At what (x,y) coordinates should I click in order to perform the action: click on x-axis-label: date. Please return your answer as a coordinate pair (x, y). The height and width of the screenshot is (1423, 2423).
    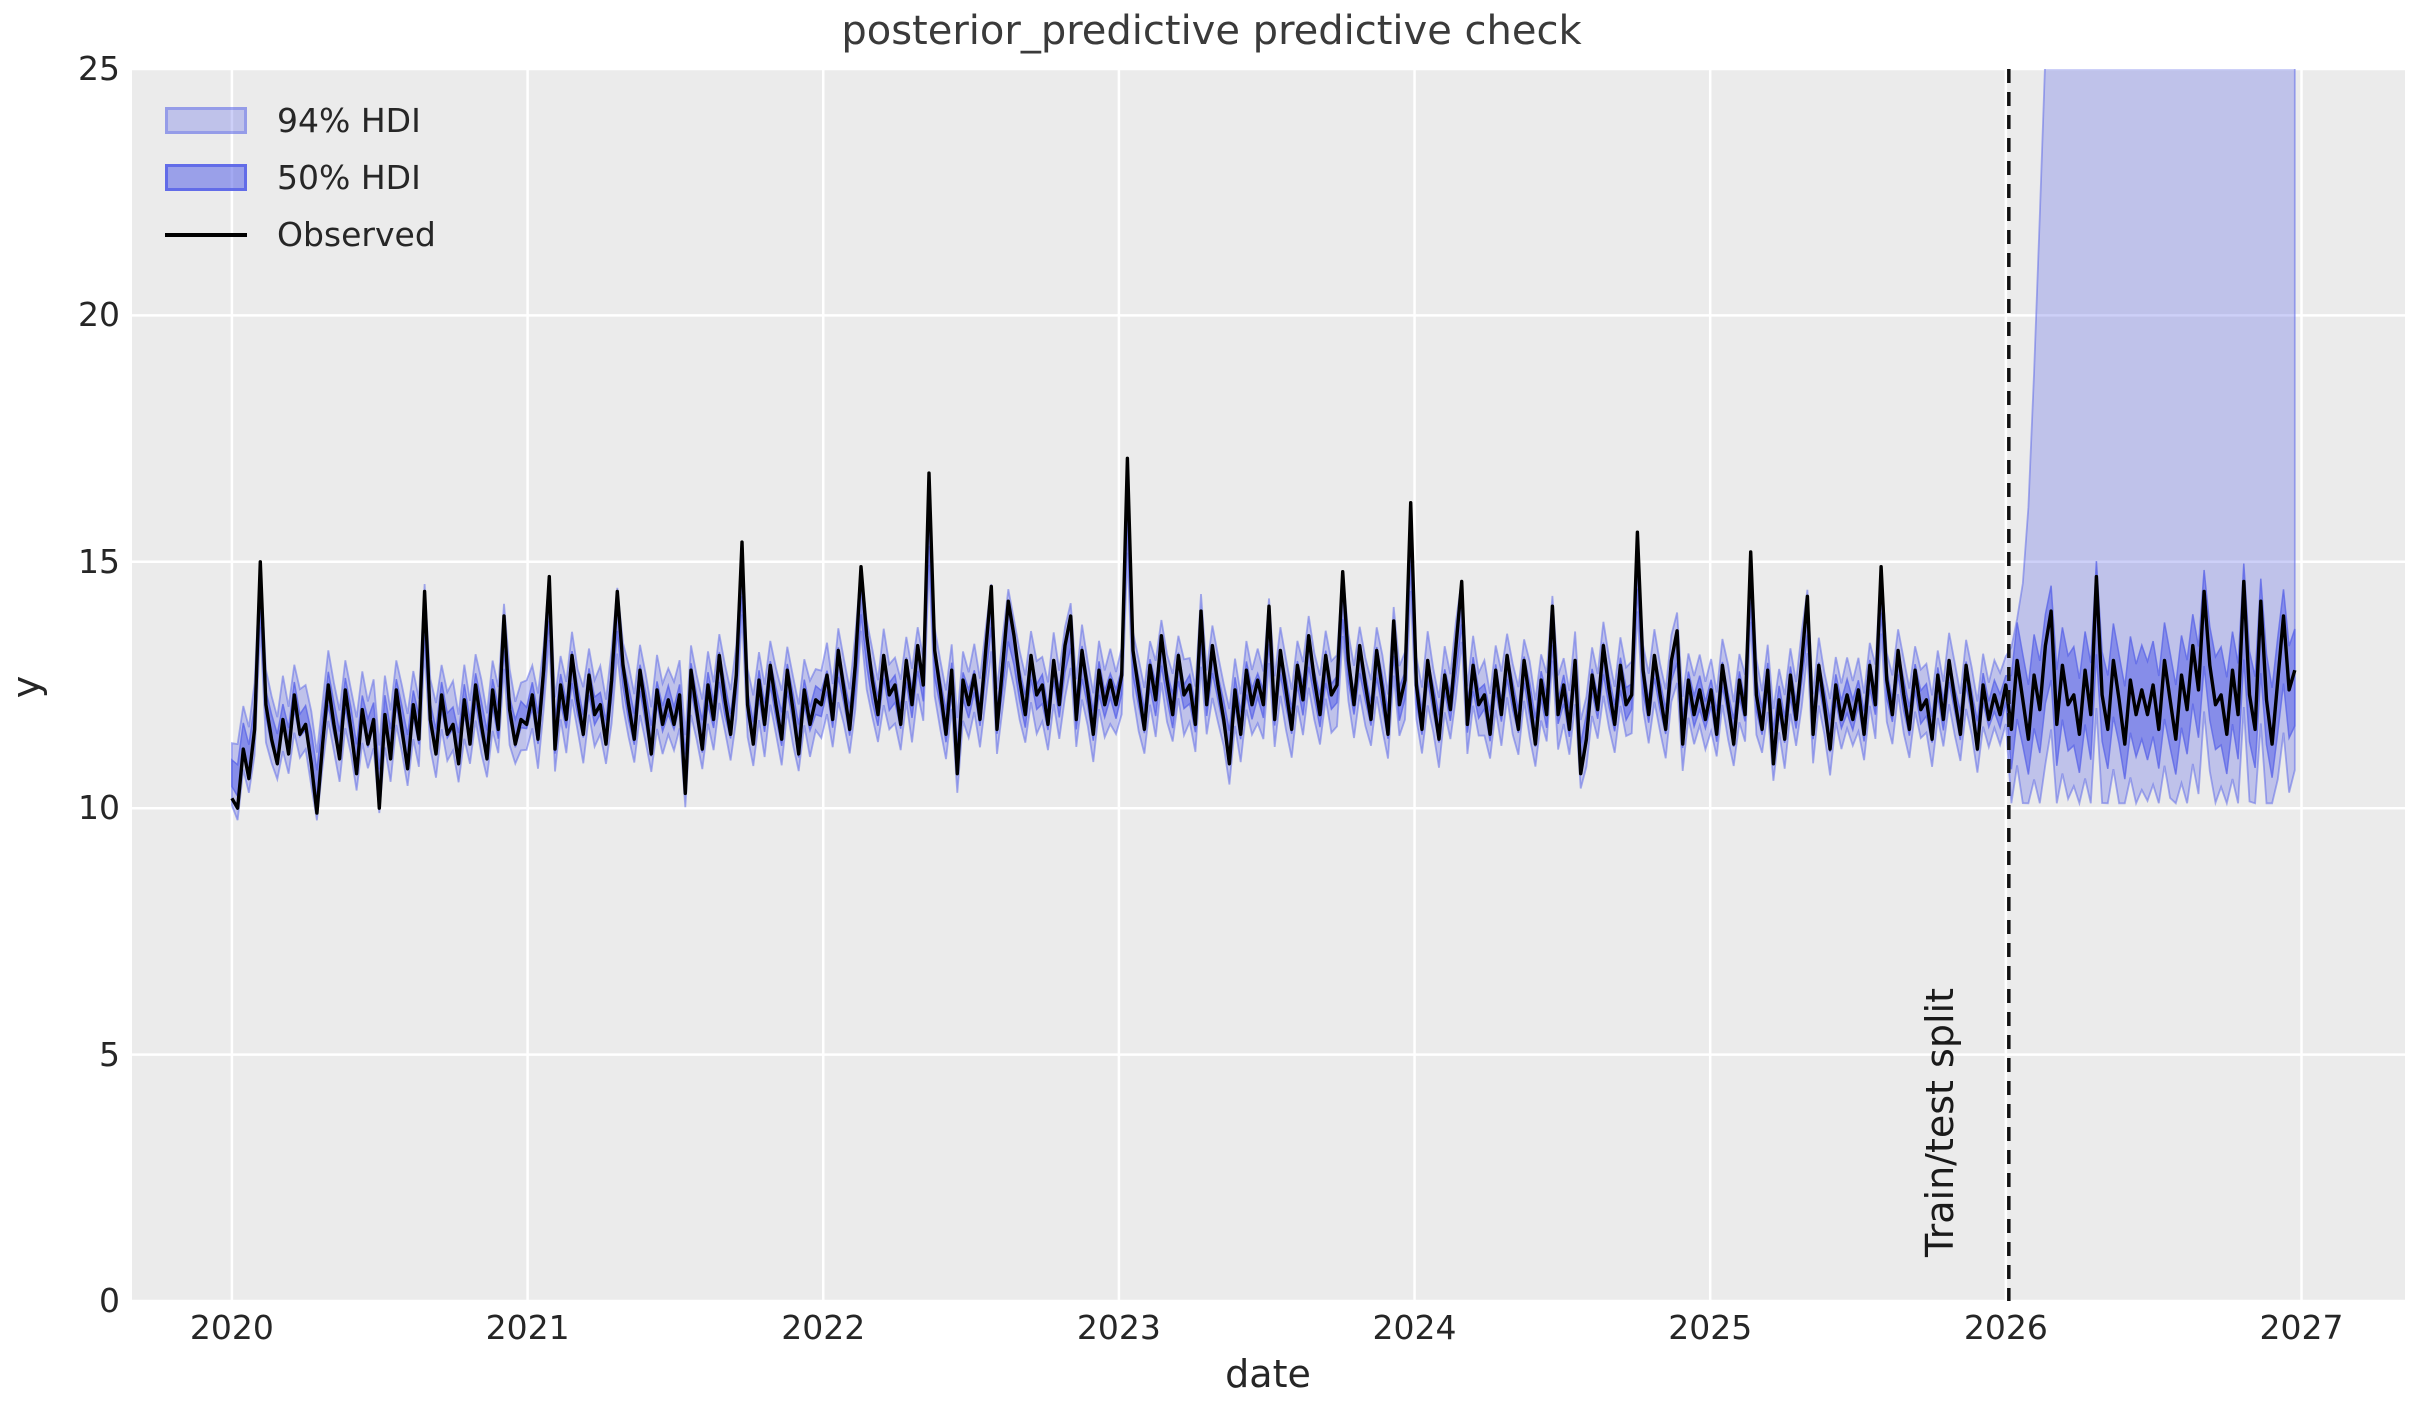
    Looking at the image, I should click on (1268, 1374).